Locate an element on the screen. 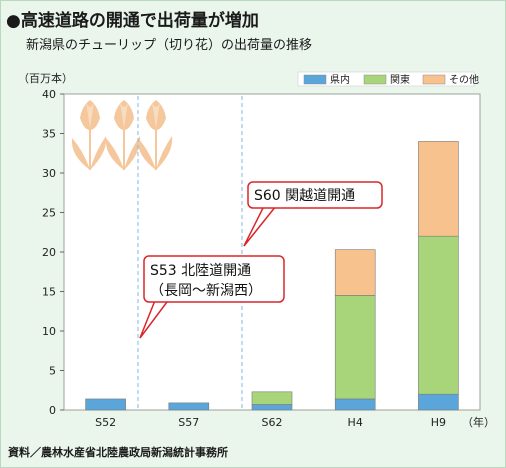 This screenshot has width=506, height=468. page-title: ●高速道路の開通で出荷量が増加 is located at coordinates (132, 21).